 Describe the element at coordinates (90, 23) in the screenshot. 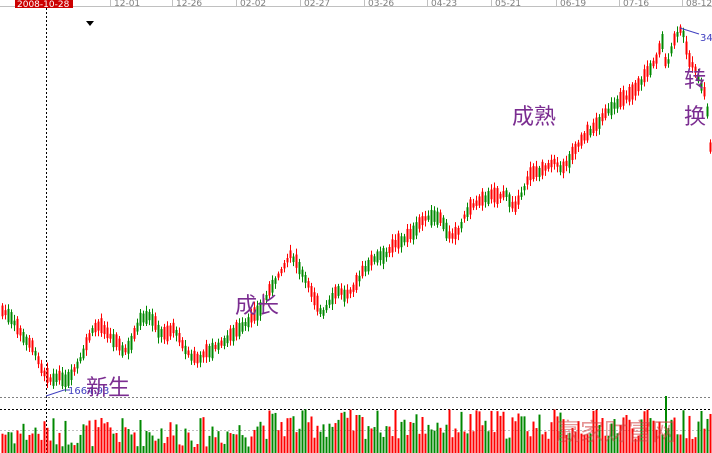

I see `dropdown-triangle-icon` at that location.